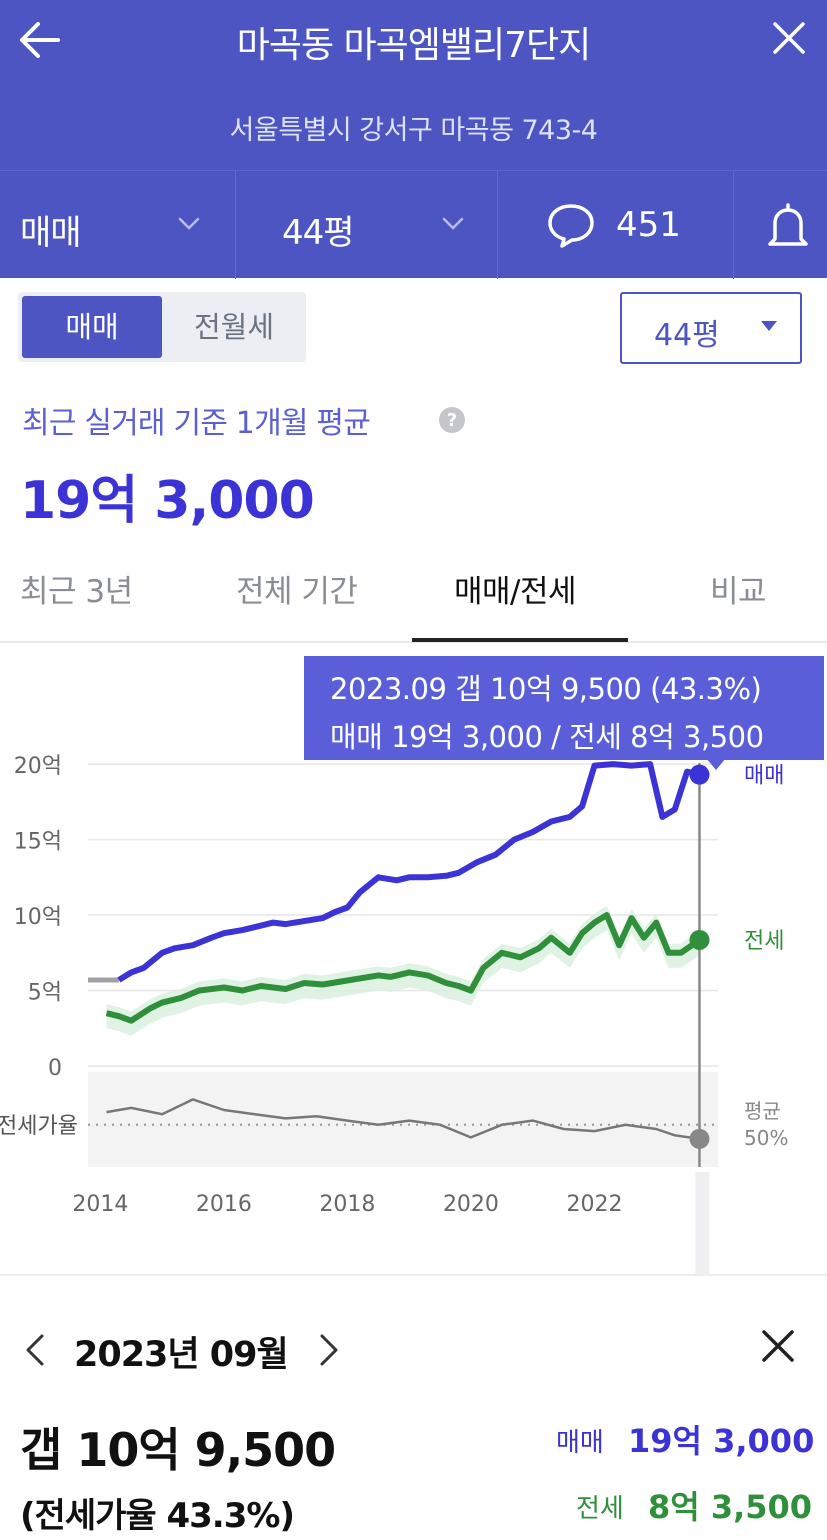 The height and width of the screenshot is (1540, 827). I want to click on sale-series-line, so click(409, 872).